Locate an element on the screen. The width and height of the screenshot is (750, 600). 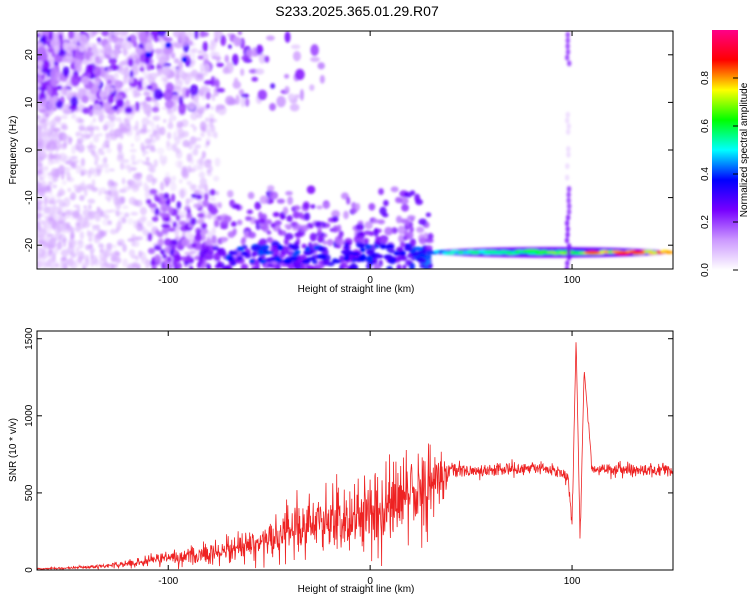
snr-xtick-label: -100 is located at coordinates (168, 581).